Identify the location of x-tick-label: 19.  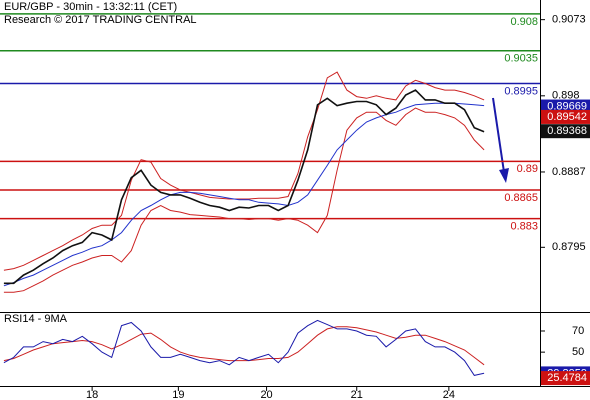
(178, 394).